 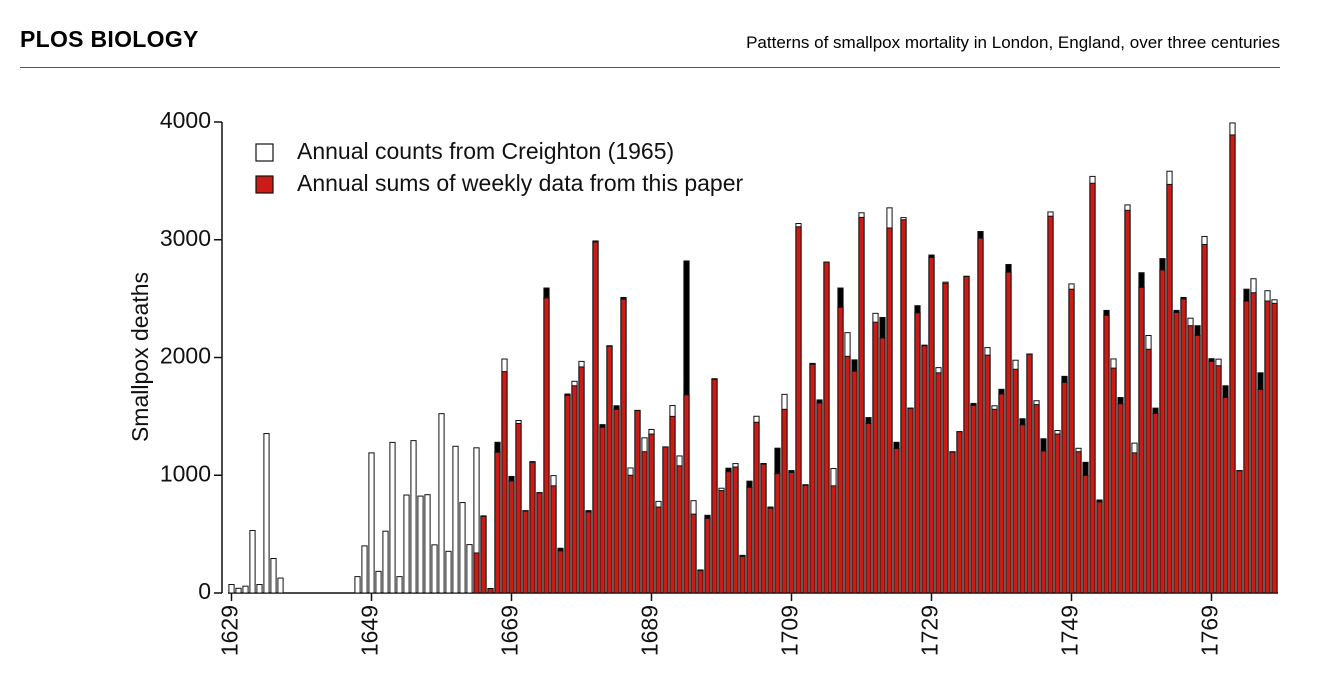 I want to click on header-rule, so click(x=650, y=67).